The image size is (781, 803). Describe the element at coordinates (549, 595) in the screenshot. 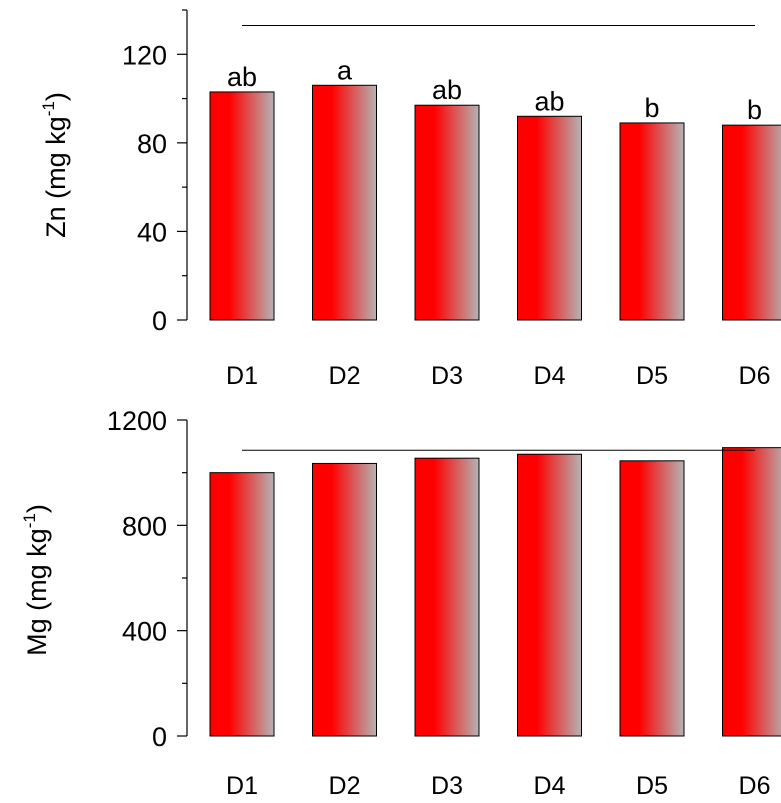

I see `mg-bar-d4` at that location.